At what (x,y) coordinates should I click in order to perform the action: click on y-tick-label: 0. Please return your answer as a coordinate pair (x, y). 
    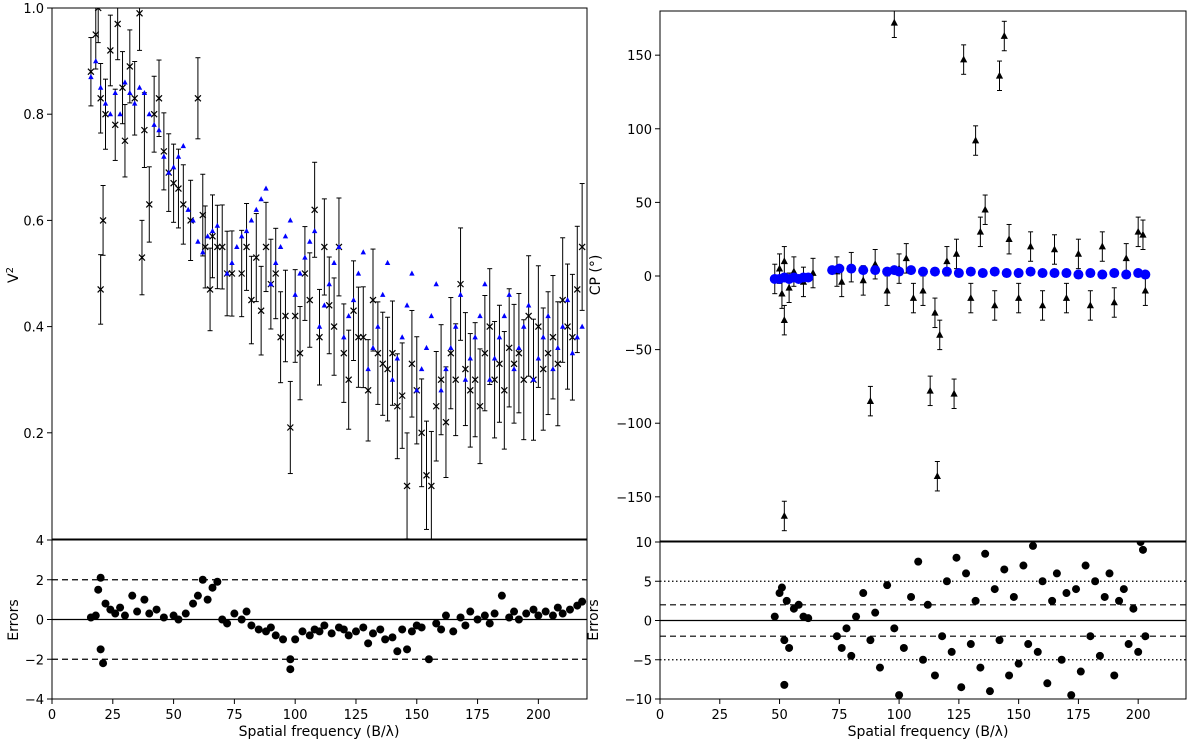
    Looking at the image, I should click on (40, 621).